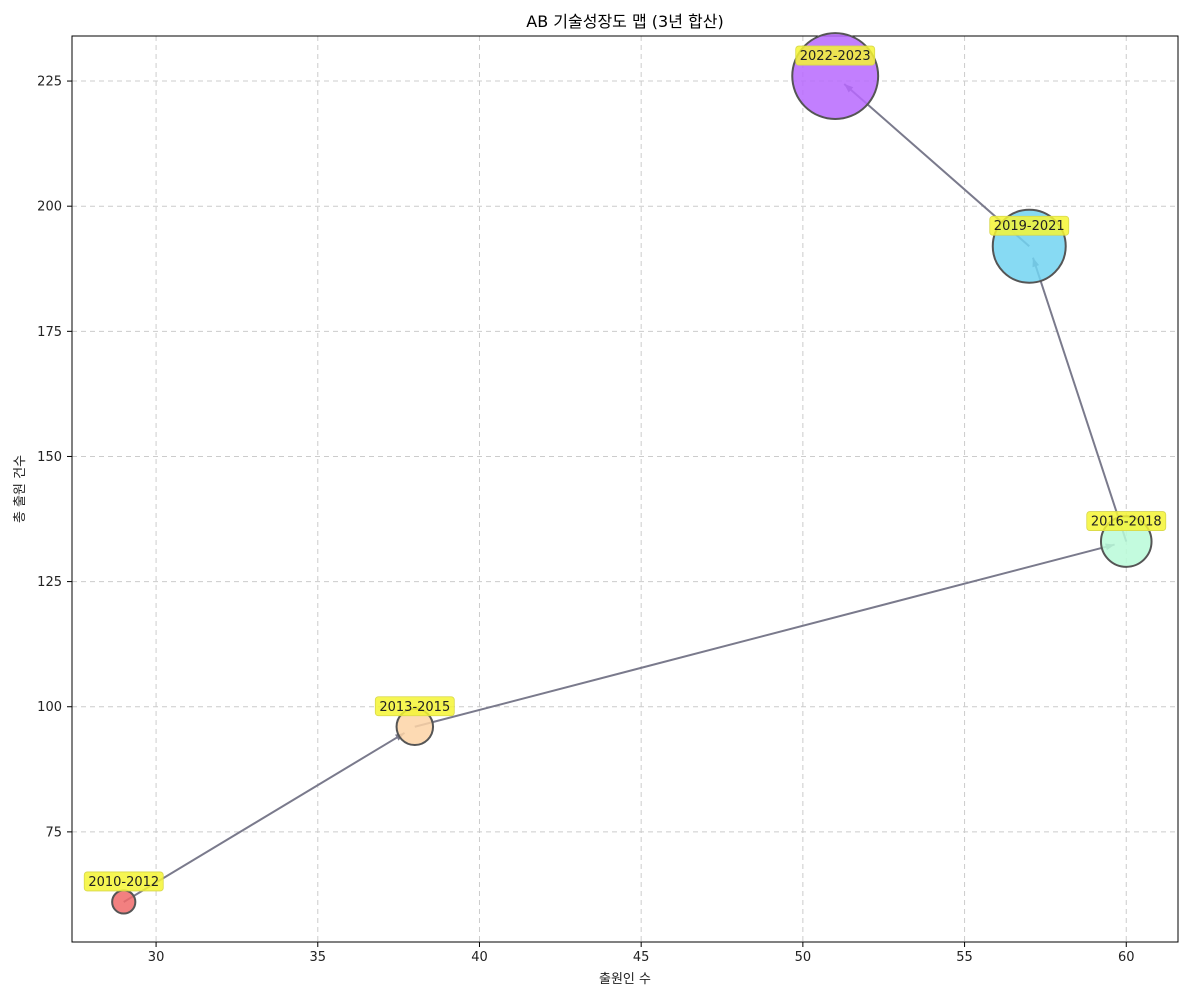 The height and width of the screenshot is (1000, 1200). Describe the element at coordinates (803, 957) in the screenshot. I see `x-tick-label: 50` at that location.